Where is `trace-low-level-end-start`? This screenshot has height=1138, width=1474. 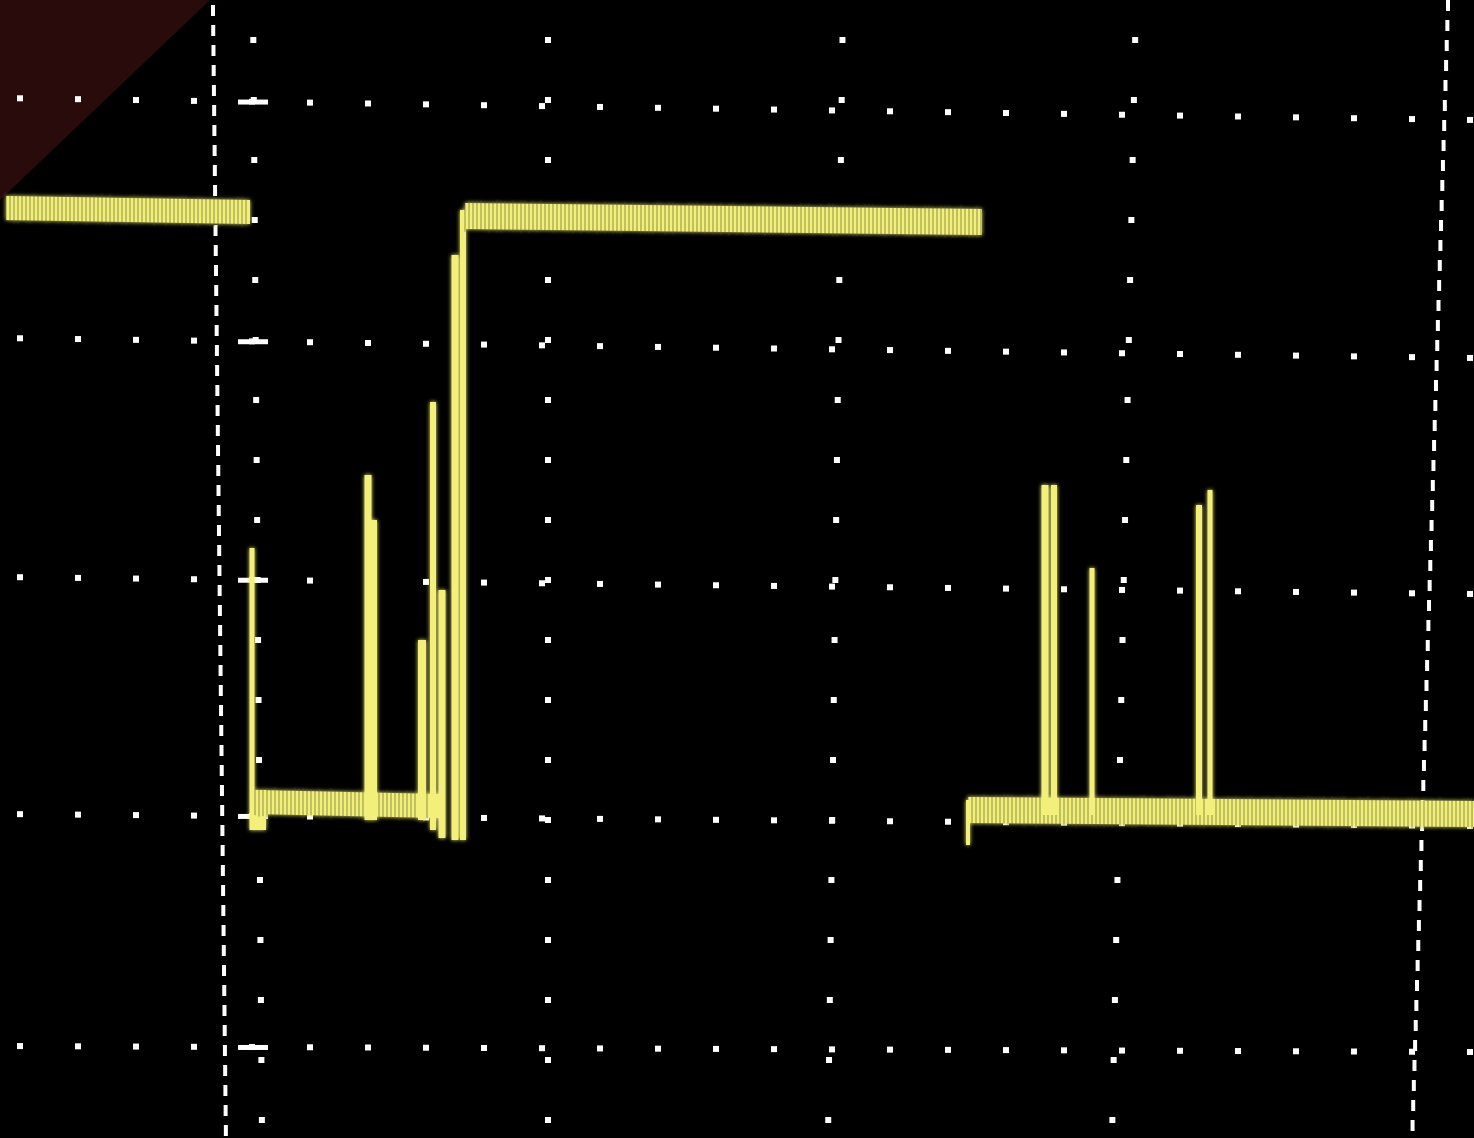
trace-low-level-end-start is located at coordinates (968, 822).